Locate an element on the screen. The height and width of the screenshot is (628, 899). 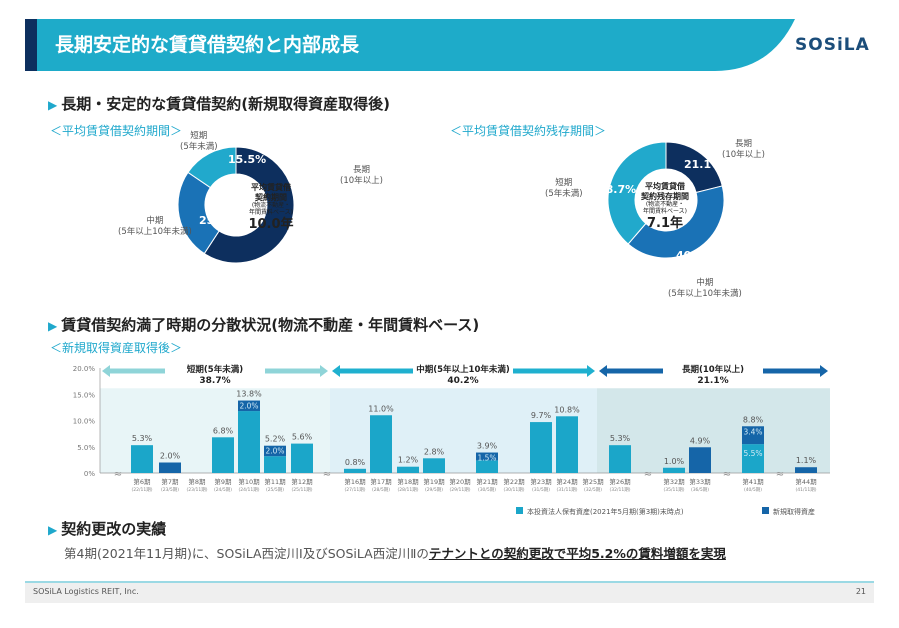
sosila-logo: SOSiLA is located at coordinates (832, 45).